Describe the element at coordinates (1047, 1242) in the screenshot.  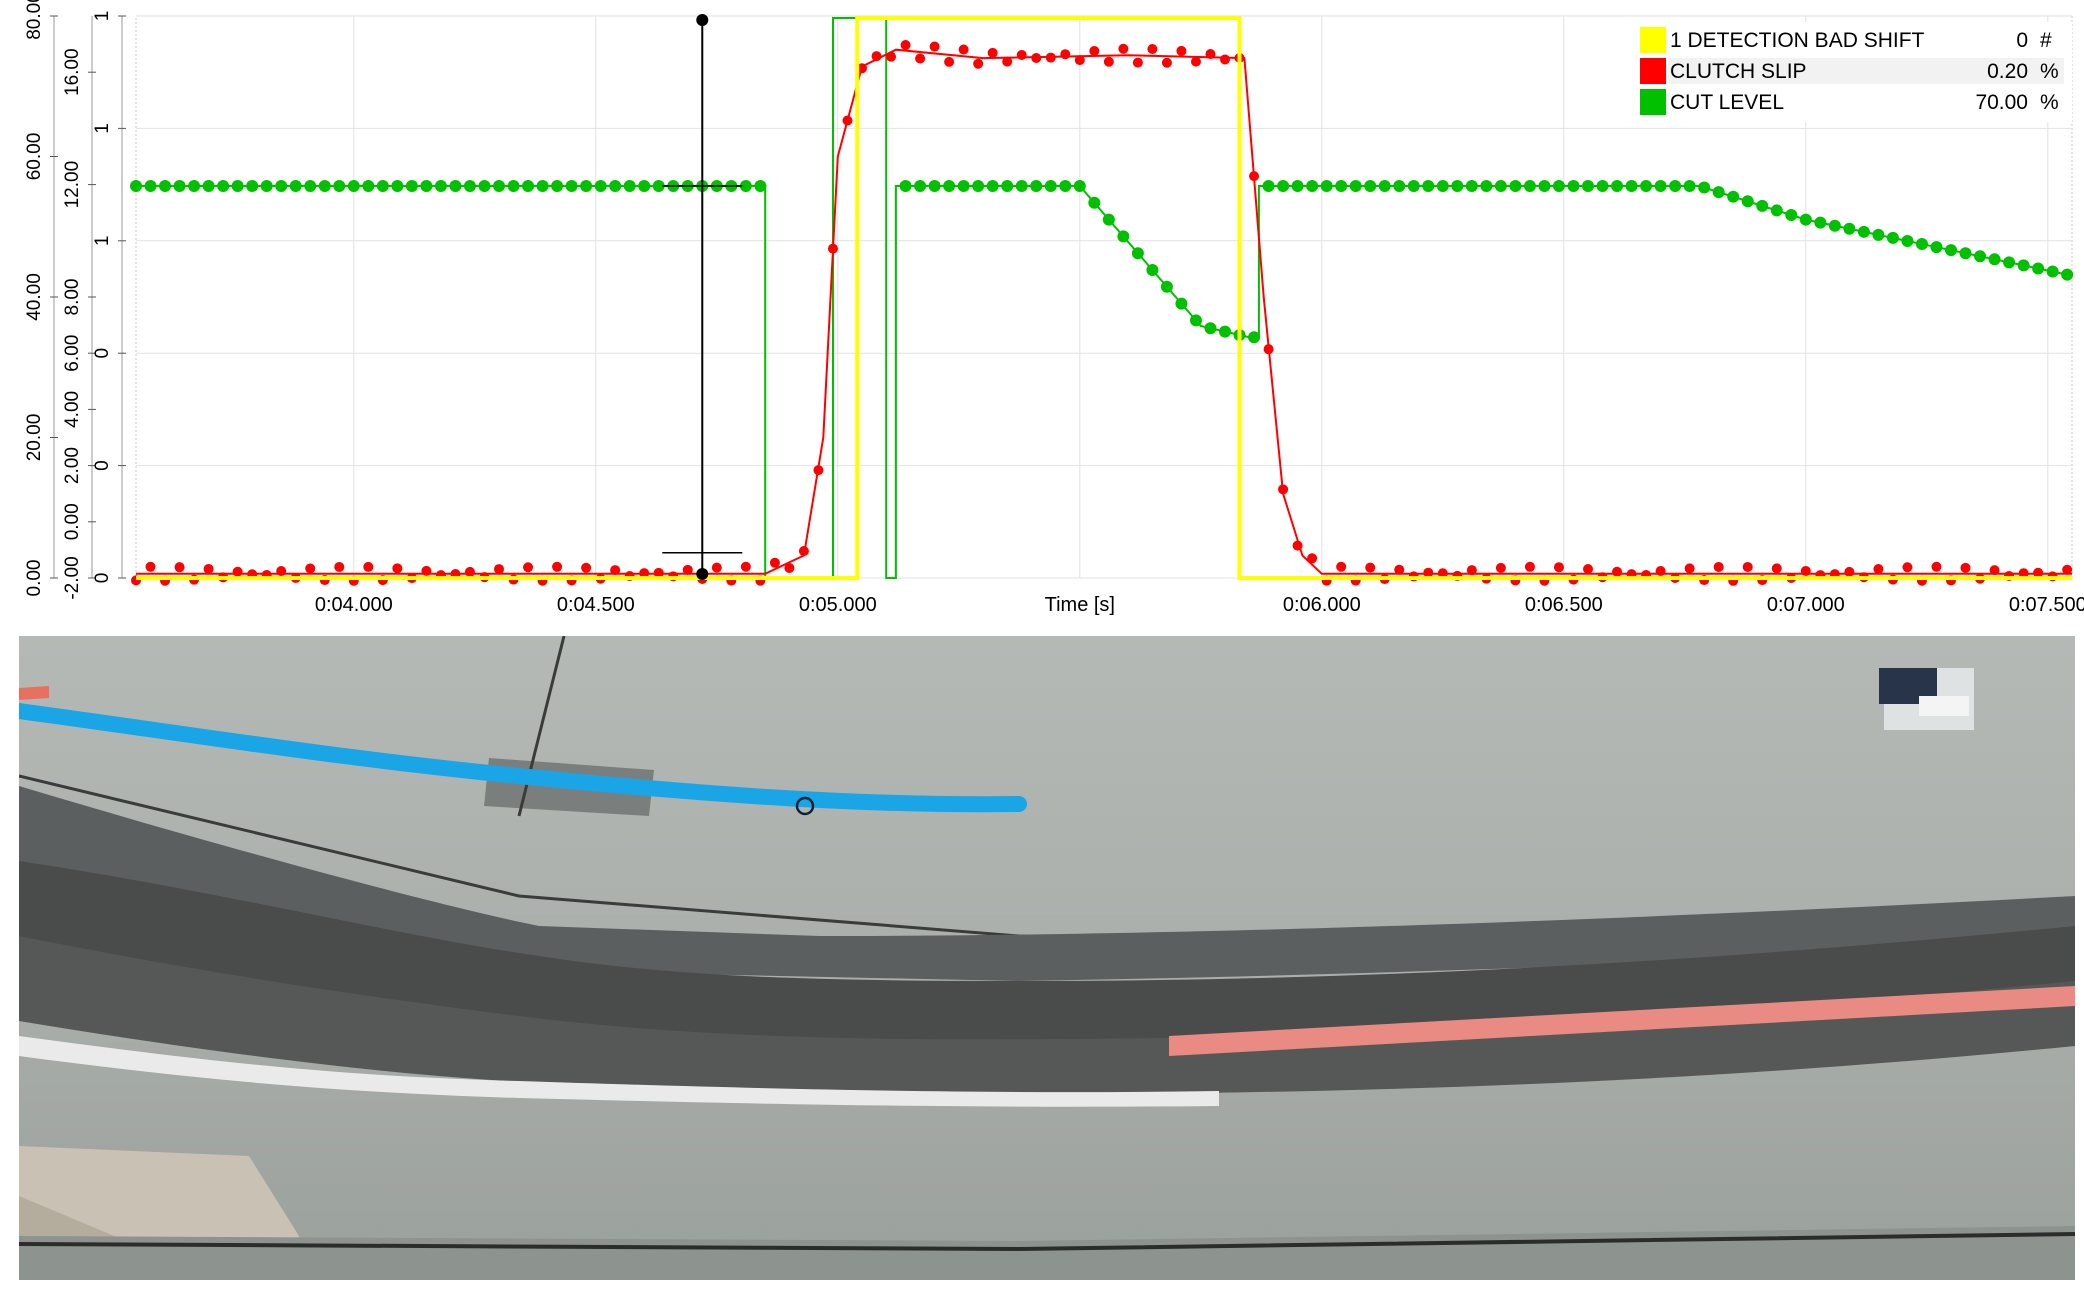
I see `lower-wall` at that location.